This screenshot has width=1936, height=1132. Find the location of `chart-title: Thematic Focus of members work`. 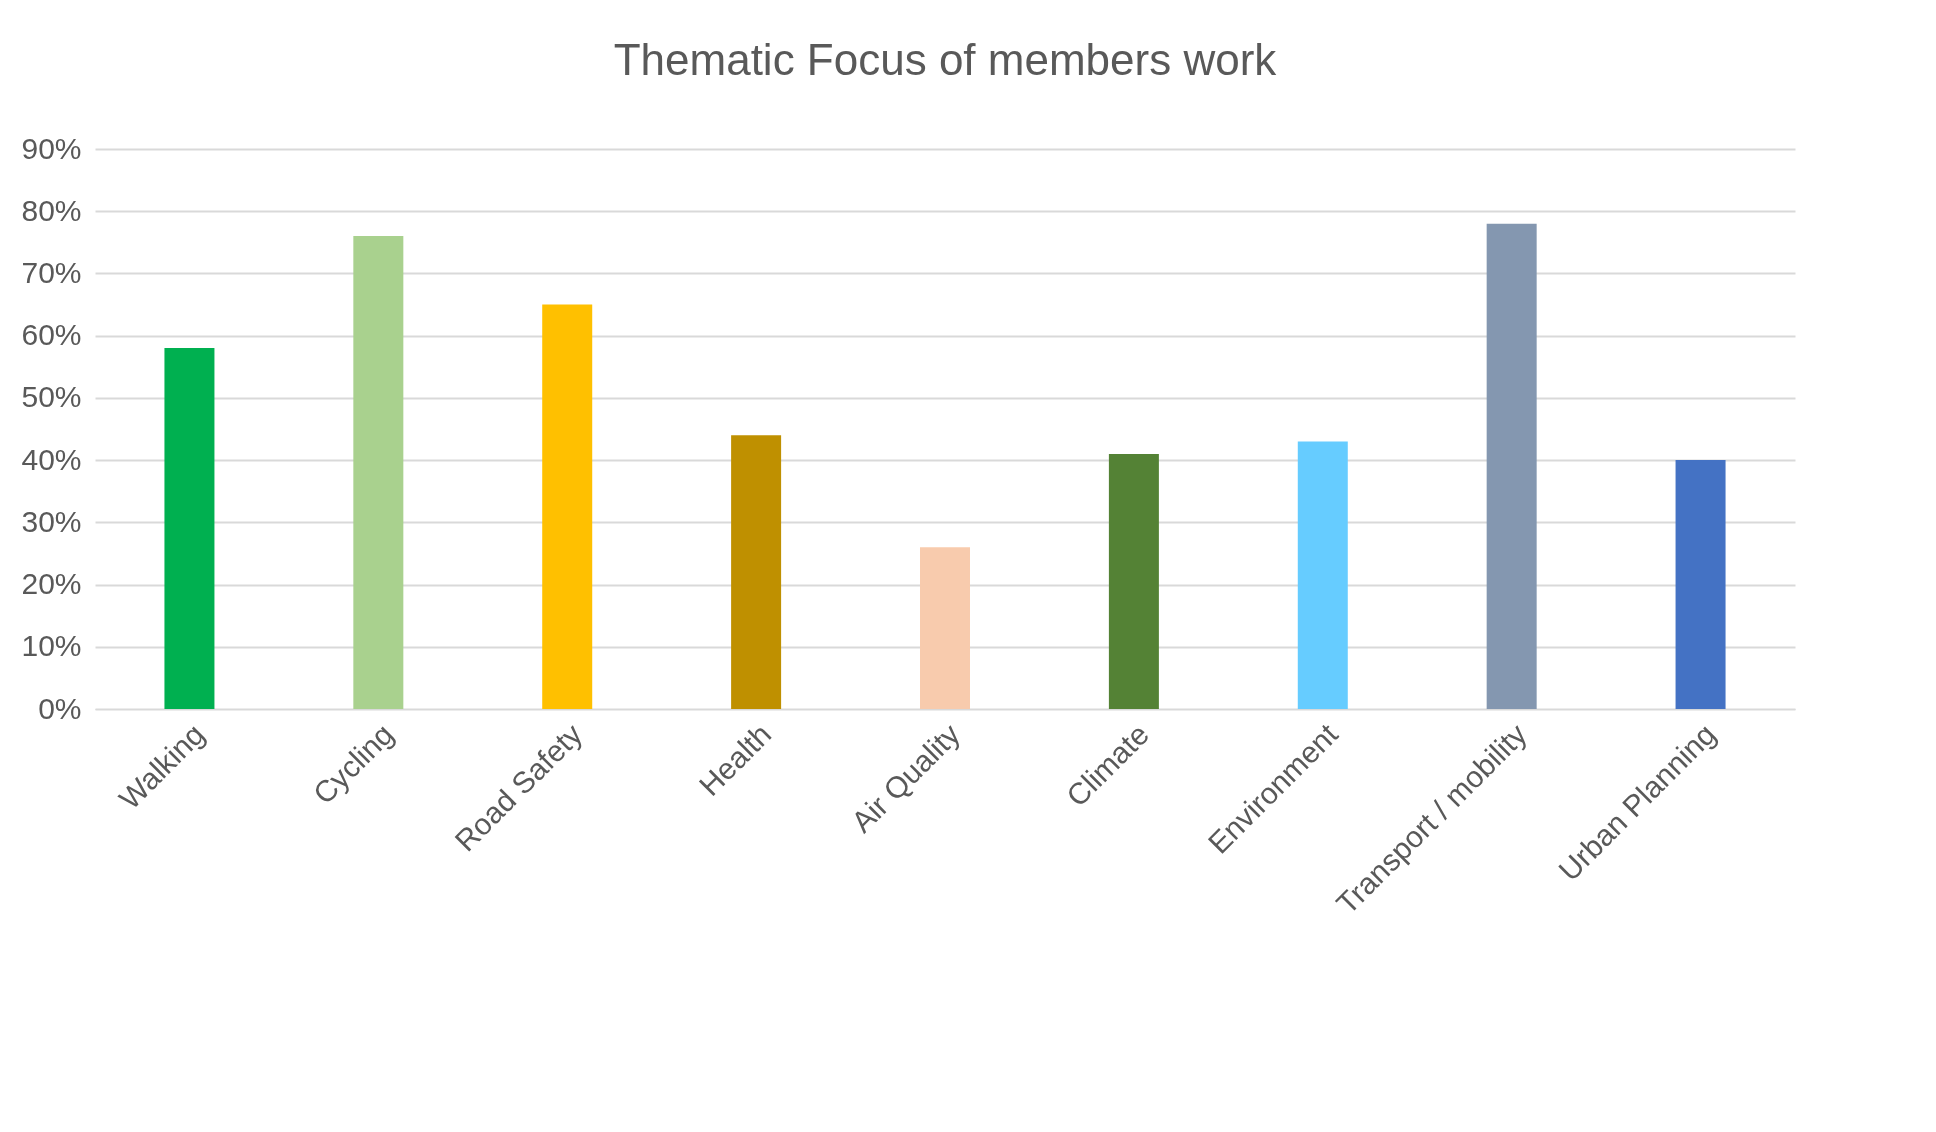

chart-title: Thematic Focus of members work is located at coordinates (945, 59).